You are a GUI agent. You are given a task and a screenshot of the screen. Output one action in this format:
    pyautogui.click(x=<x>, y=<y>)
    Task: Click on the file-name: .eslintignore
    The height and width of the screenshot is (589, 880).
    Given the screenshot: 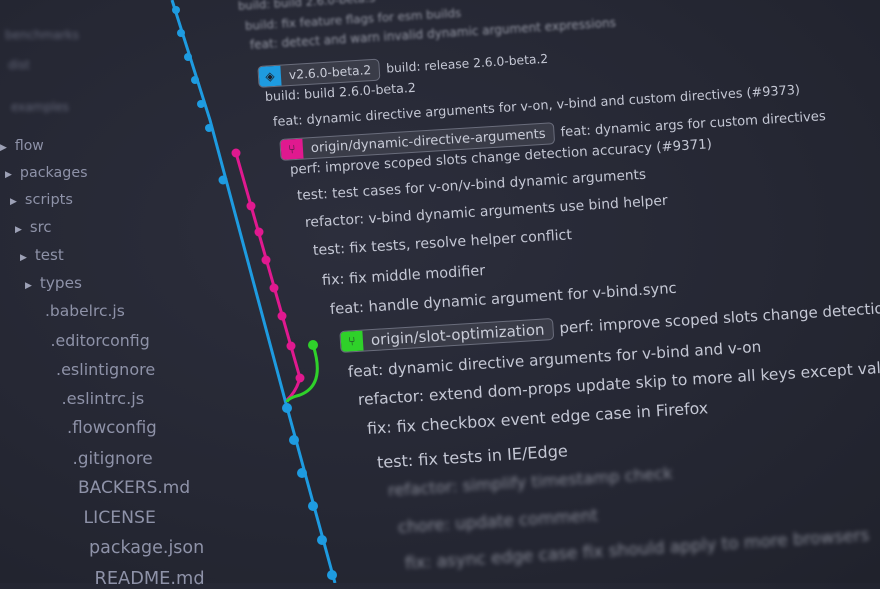 What is the action you would take?
    pyautogui.click(x=106, y=369)
    